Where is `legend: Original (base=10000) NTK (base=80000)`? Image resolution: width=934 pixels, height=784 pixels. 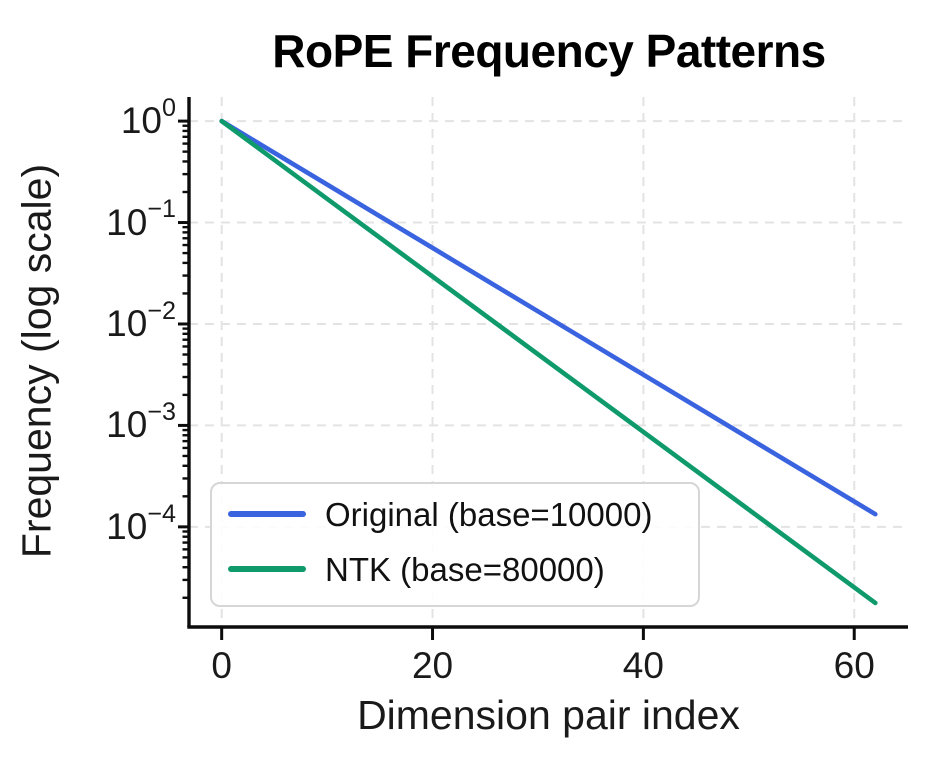 legend: Original (base=10000) NTK (base=80000) is located at coordinates (455, 544).